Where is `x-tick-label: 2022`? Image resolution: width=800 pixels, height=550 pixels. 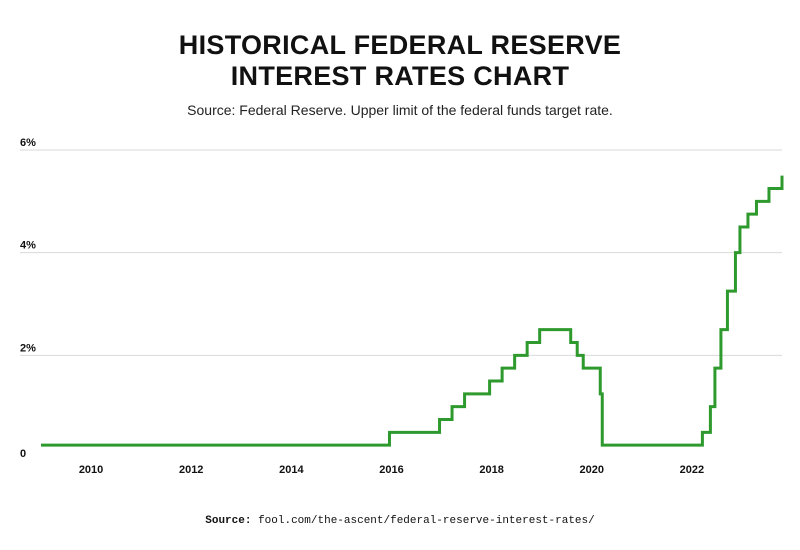
x-tick-label: 2022 is located at coordinates (692, 470).